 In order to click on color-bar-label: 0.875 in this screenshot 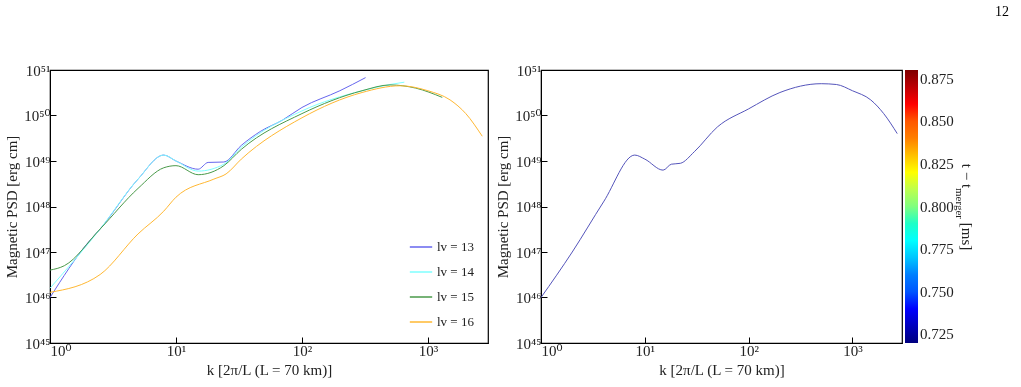, I will do `click(937, 78)`.